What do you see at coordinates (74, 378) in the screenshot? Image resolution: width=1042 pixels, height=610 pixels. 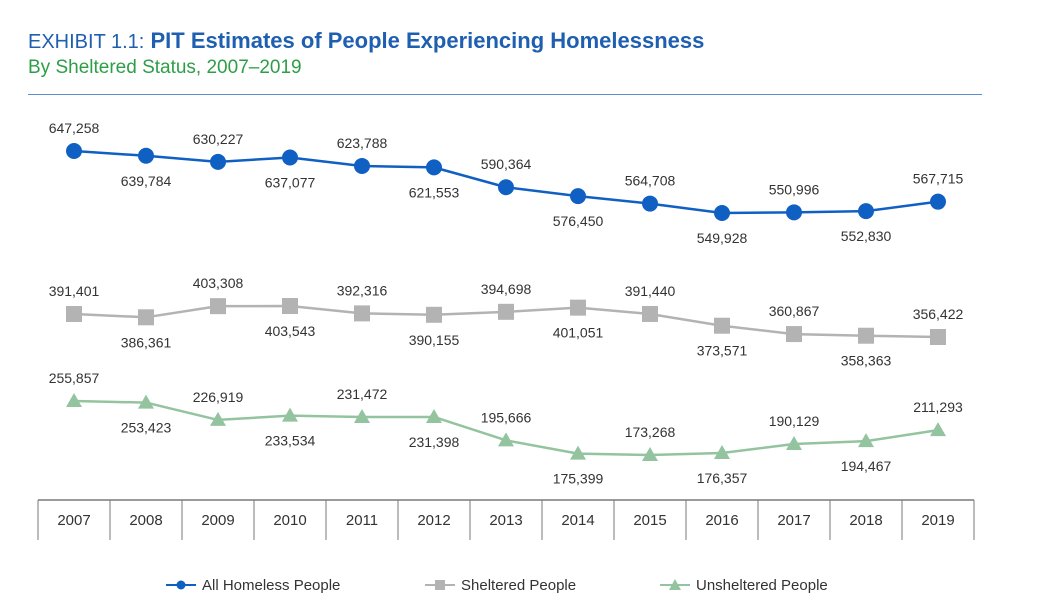 I see `data-label: 255,857` at bounding box center [74, 378].